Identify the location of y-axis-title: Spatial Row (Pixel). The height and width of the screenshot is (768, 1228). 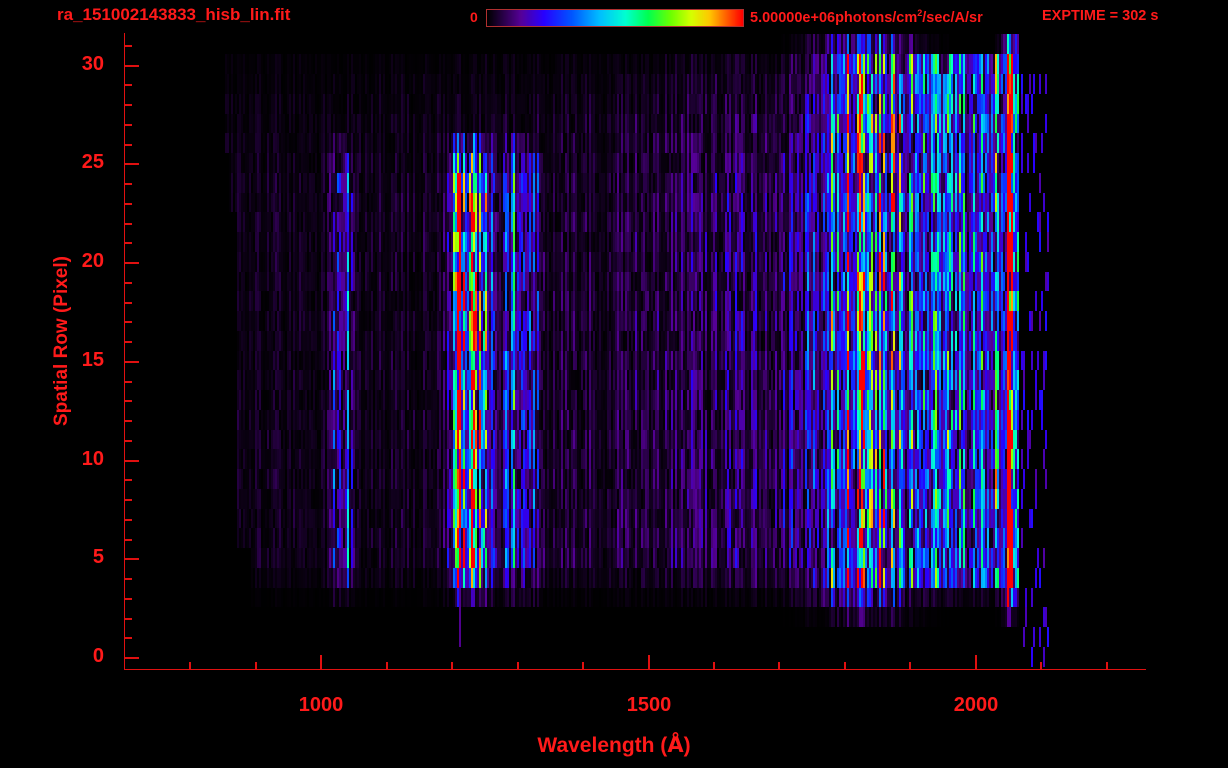
(61, 341).